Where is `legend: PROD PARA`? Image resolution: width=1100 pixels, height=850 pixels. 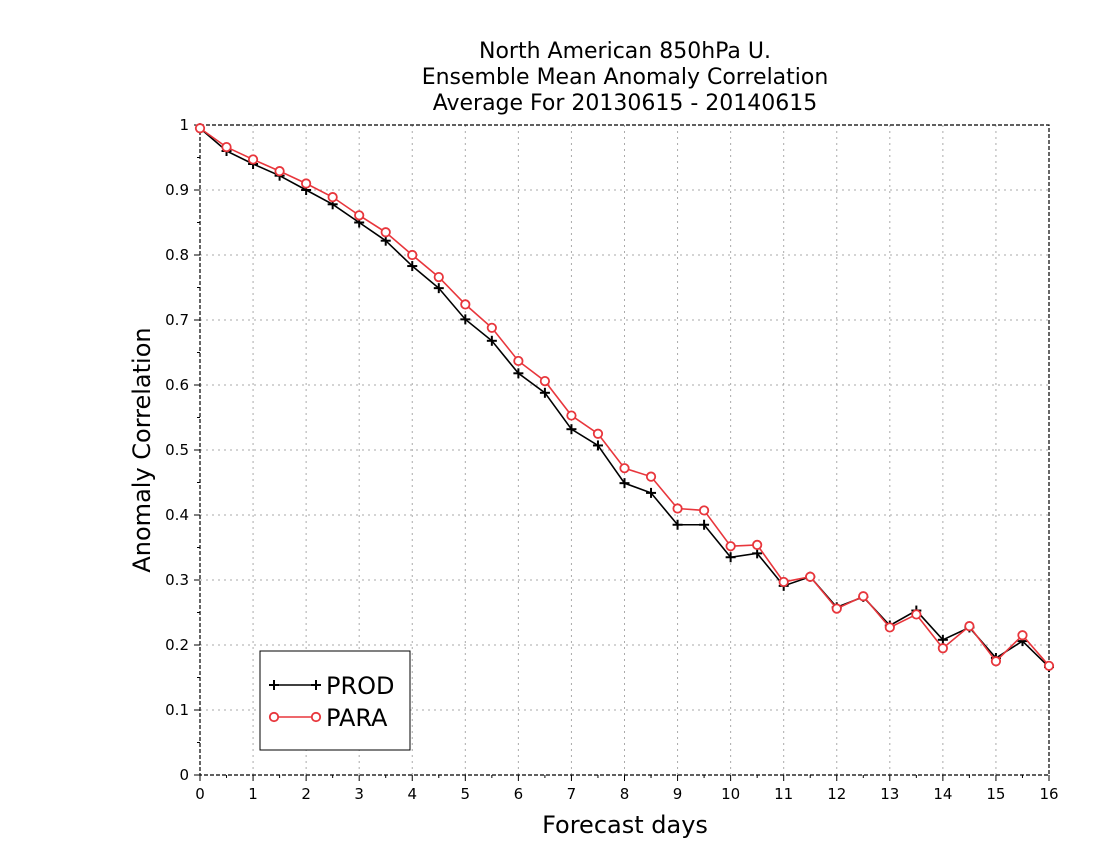 legend: PROD PARA is located at coordinates (335, 700).